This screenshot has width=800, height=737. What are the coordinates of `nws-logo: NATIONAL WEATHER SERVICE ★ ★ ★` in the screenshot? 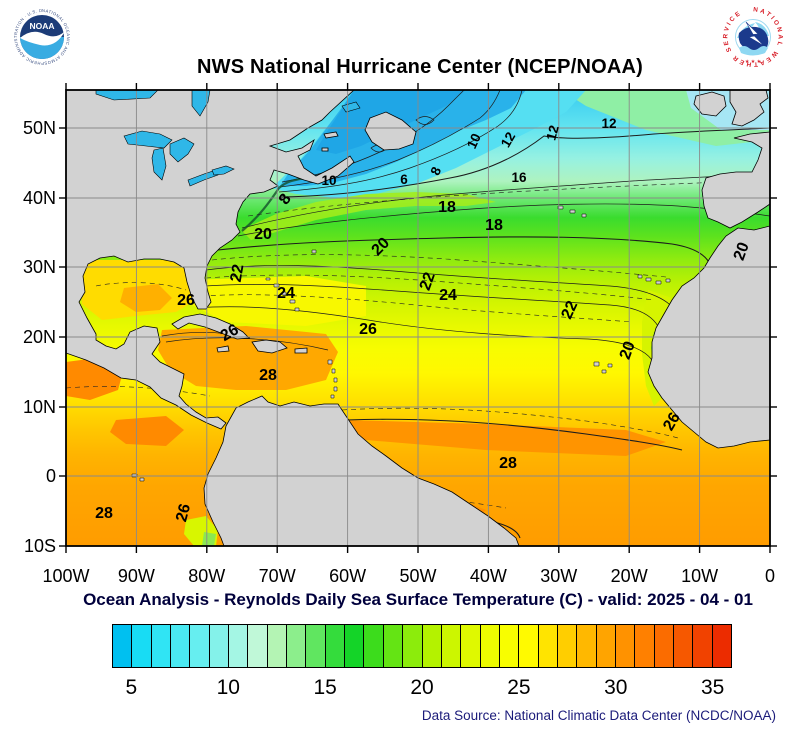 It's located at (752, 37).